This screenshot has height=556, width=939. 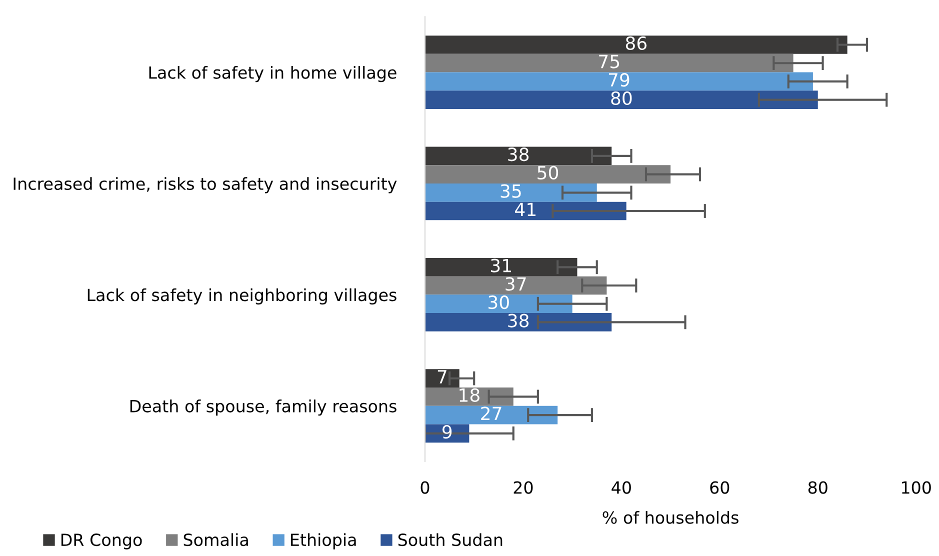 What do you see at coordinates (510, 191) in the screenshot?
I see `data-label: 35` at bounding box center [510, 191].